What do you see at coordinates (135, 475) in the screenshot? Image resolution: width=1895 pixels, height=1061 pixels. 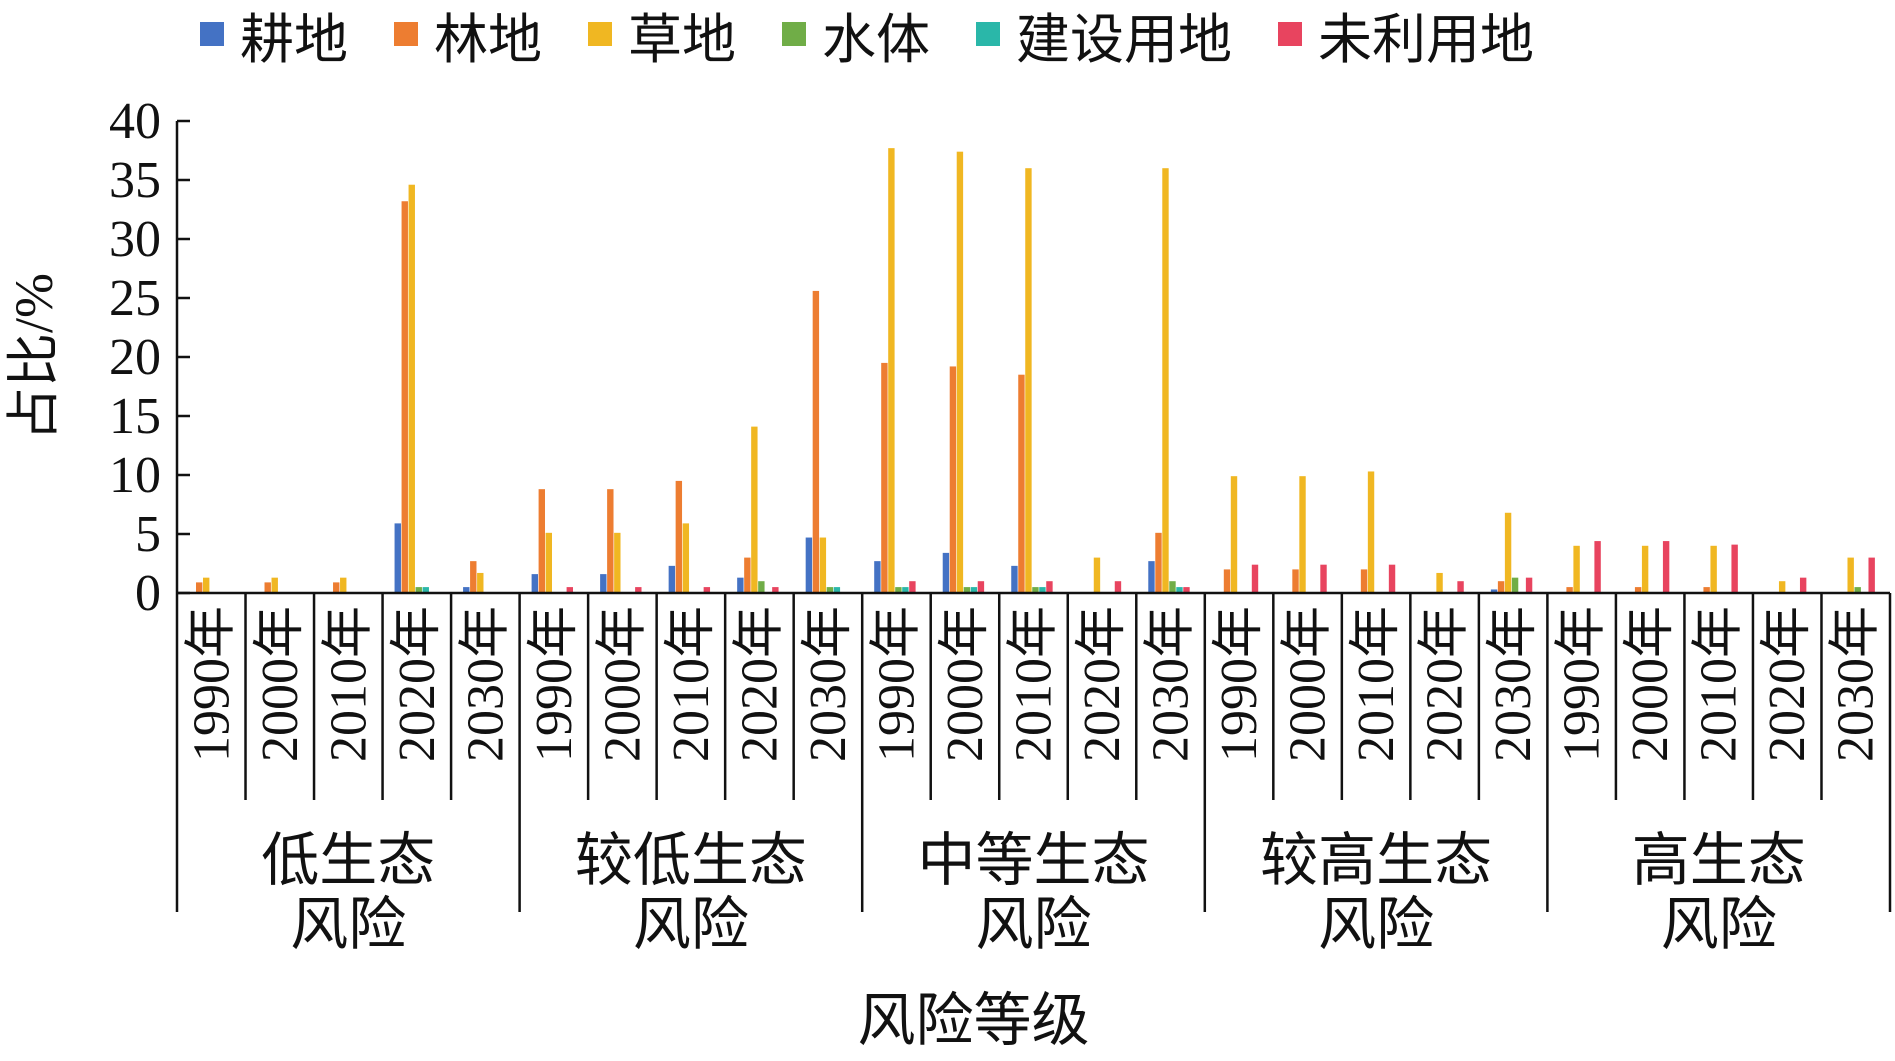 I see `y-tick-label: 10` at bounding box center [135, 475].